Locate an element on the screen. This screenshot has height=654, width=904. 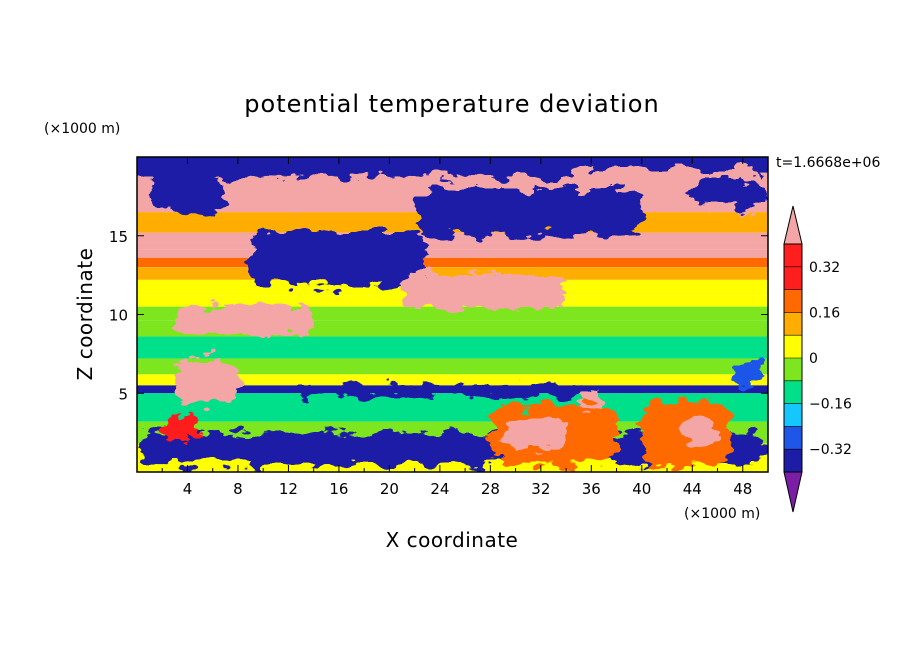
x-tick-label-24: 24 is located at coordinates (439, 489).